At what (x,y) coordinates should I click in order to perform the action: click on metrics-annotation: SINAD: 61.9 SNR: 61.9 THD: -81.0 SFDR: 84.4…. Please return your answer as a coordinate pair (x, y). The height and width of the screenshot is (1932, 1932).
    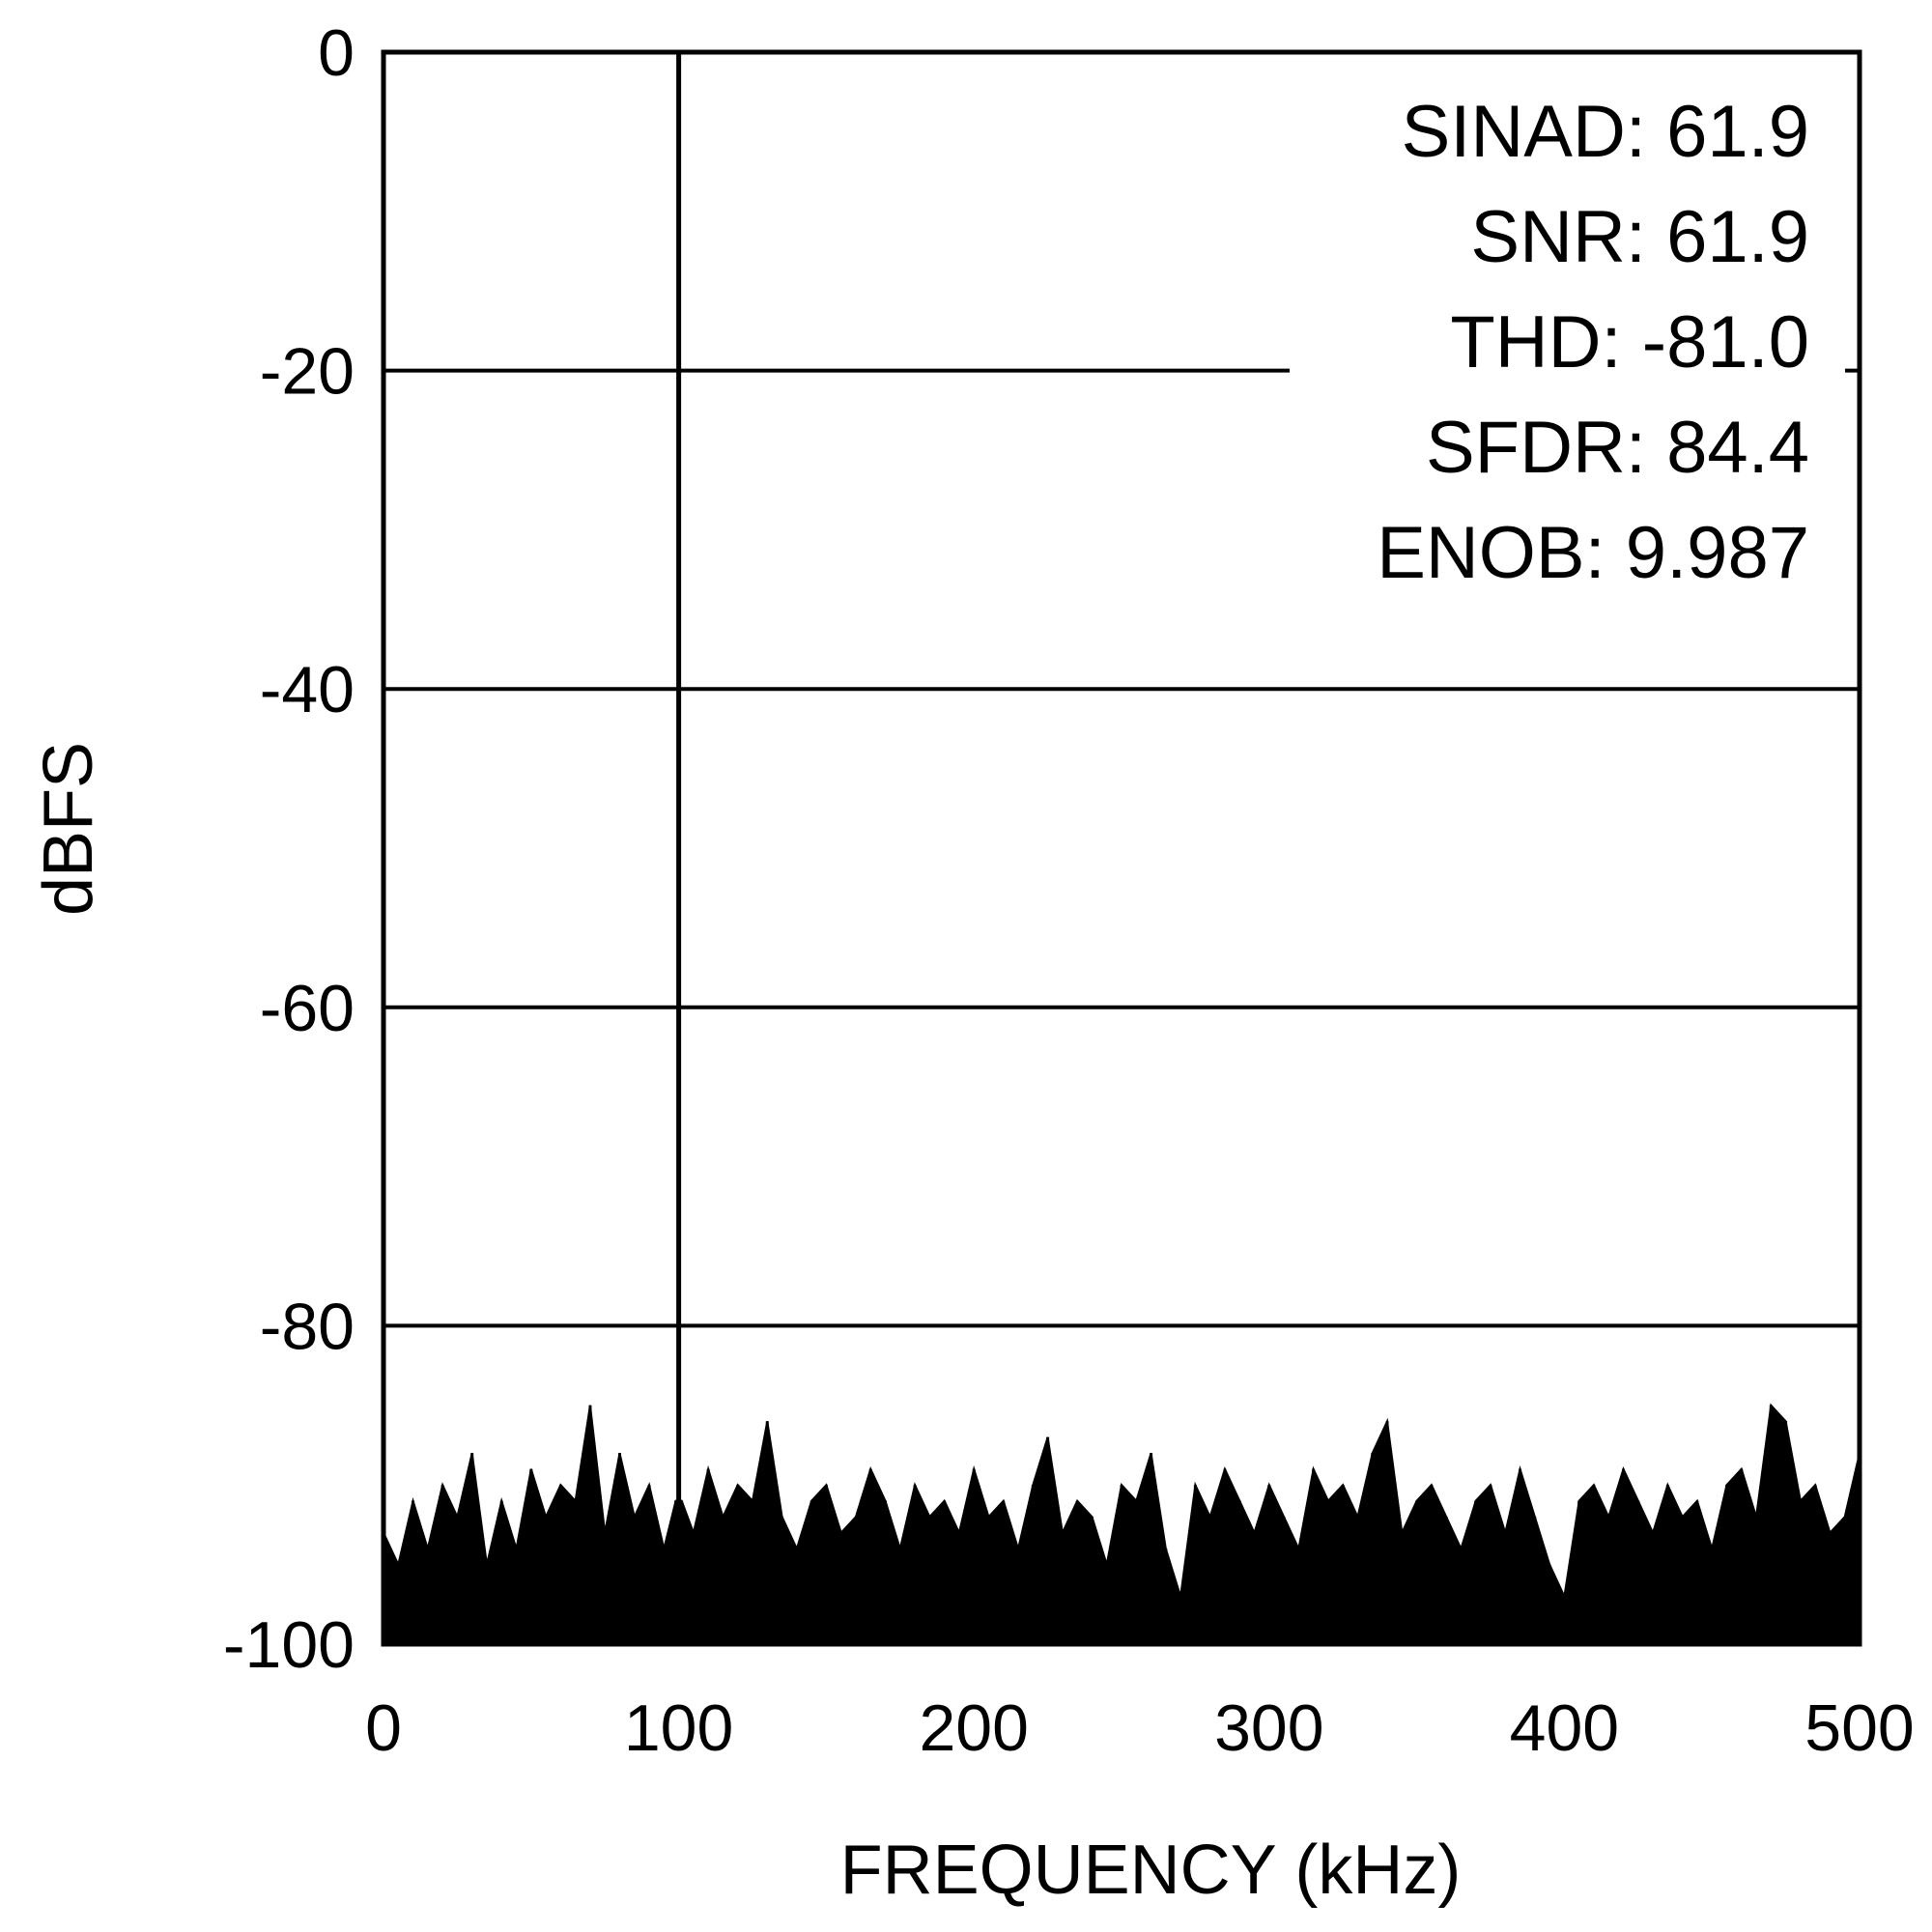
    Looking at the image, I should click on (1567, 350).